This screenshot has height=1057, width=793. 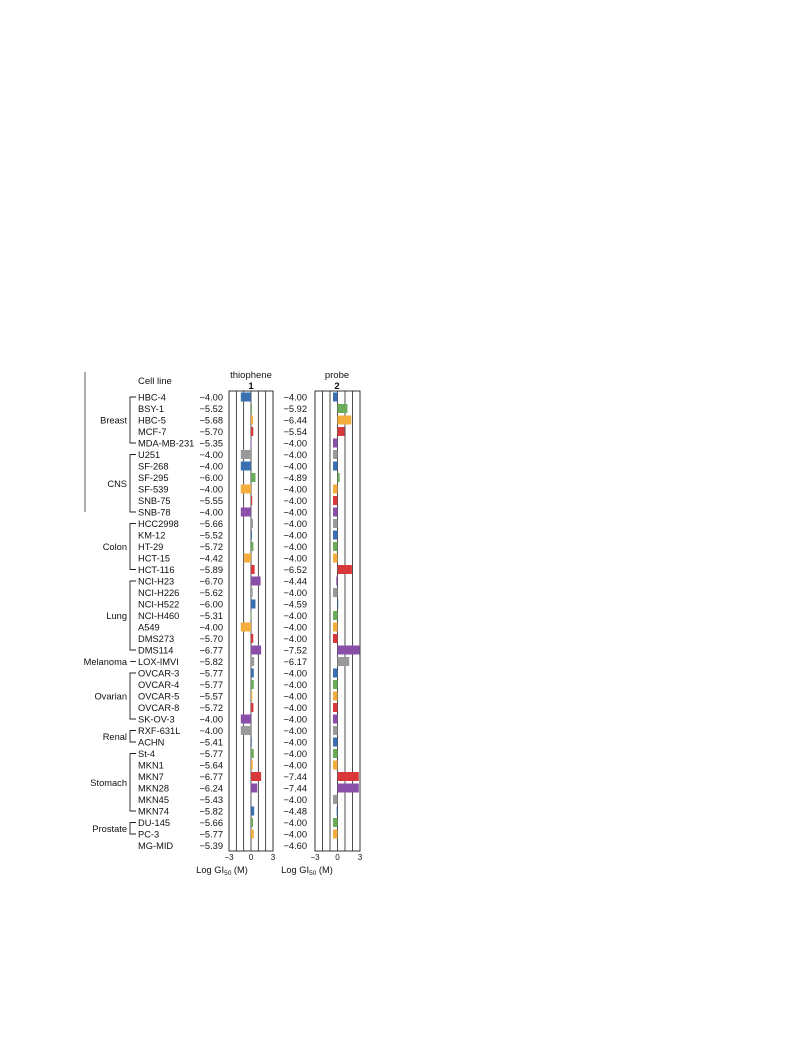 I want to click on gi50-value-compound-1: −5.35, so click(x=211, y=444).